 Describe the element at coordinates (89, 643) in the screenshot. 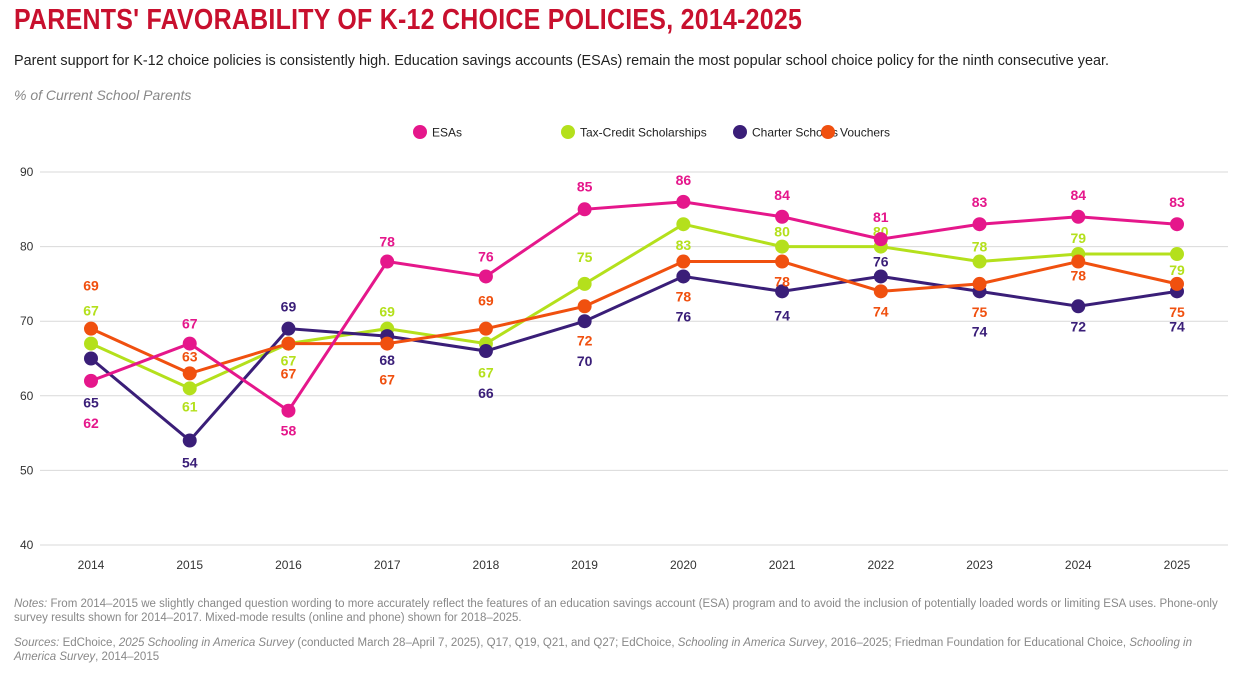

I see `sources-text: EdChoice,` at that location.